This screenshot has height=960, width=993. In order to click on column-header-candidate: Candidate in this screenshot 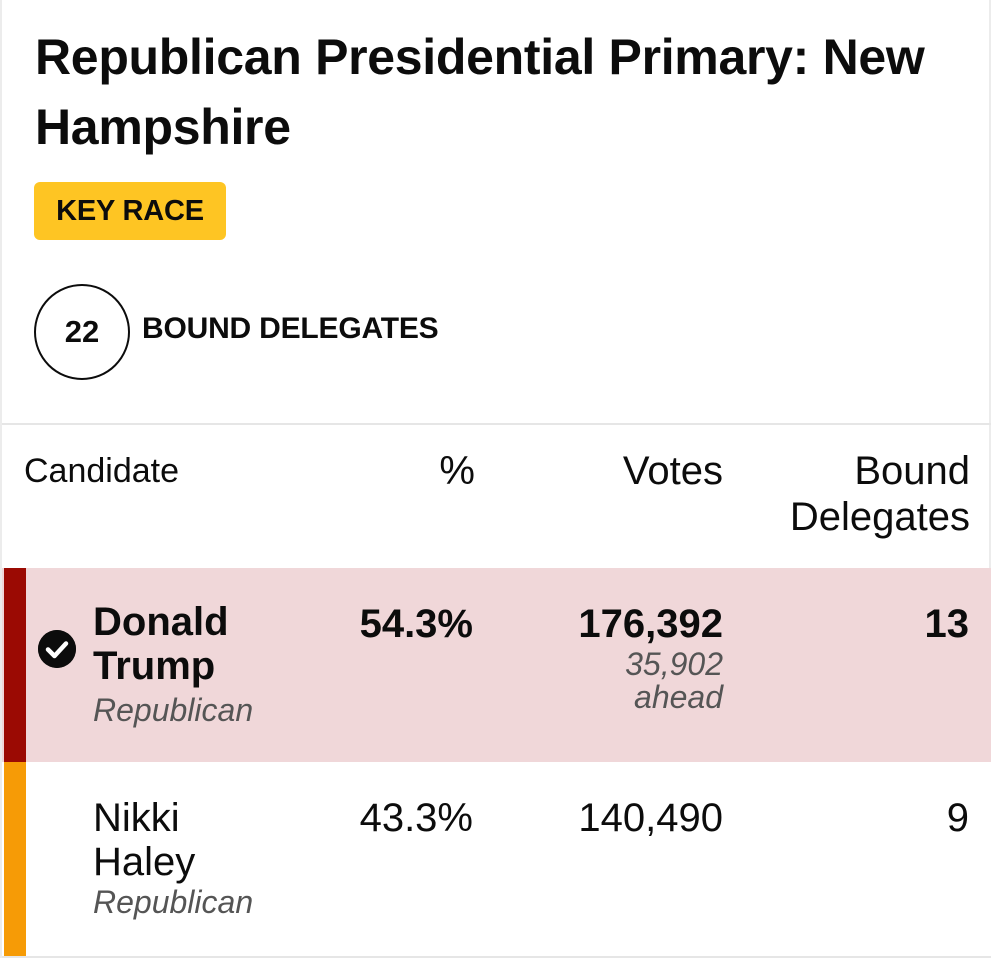, I will do `click(102, 471)`.